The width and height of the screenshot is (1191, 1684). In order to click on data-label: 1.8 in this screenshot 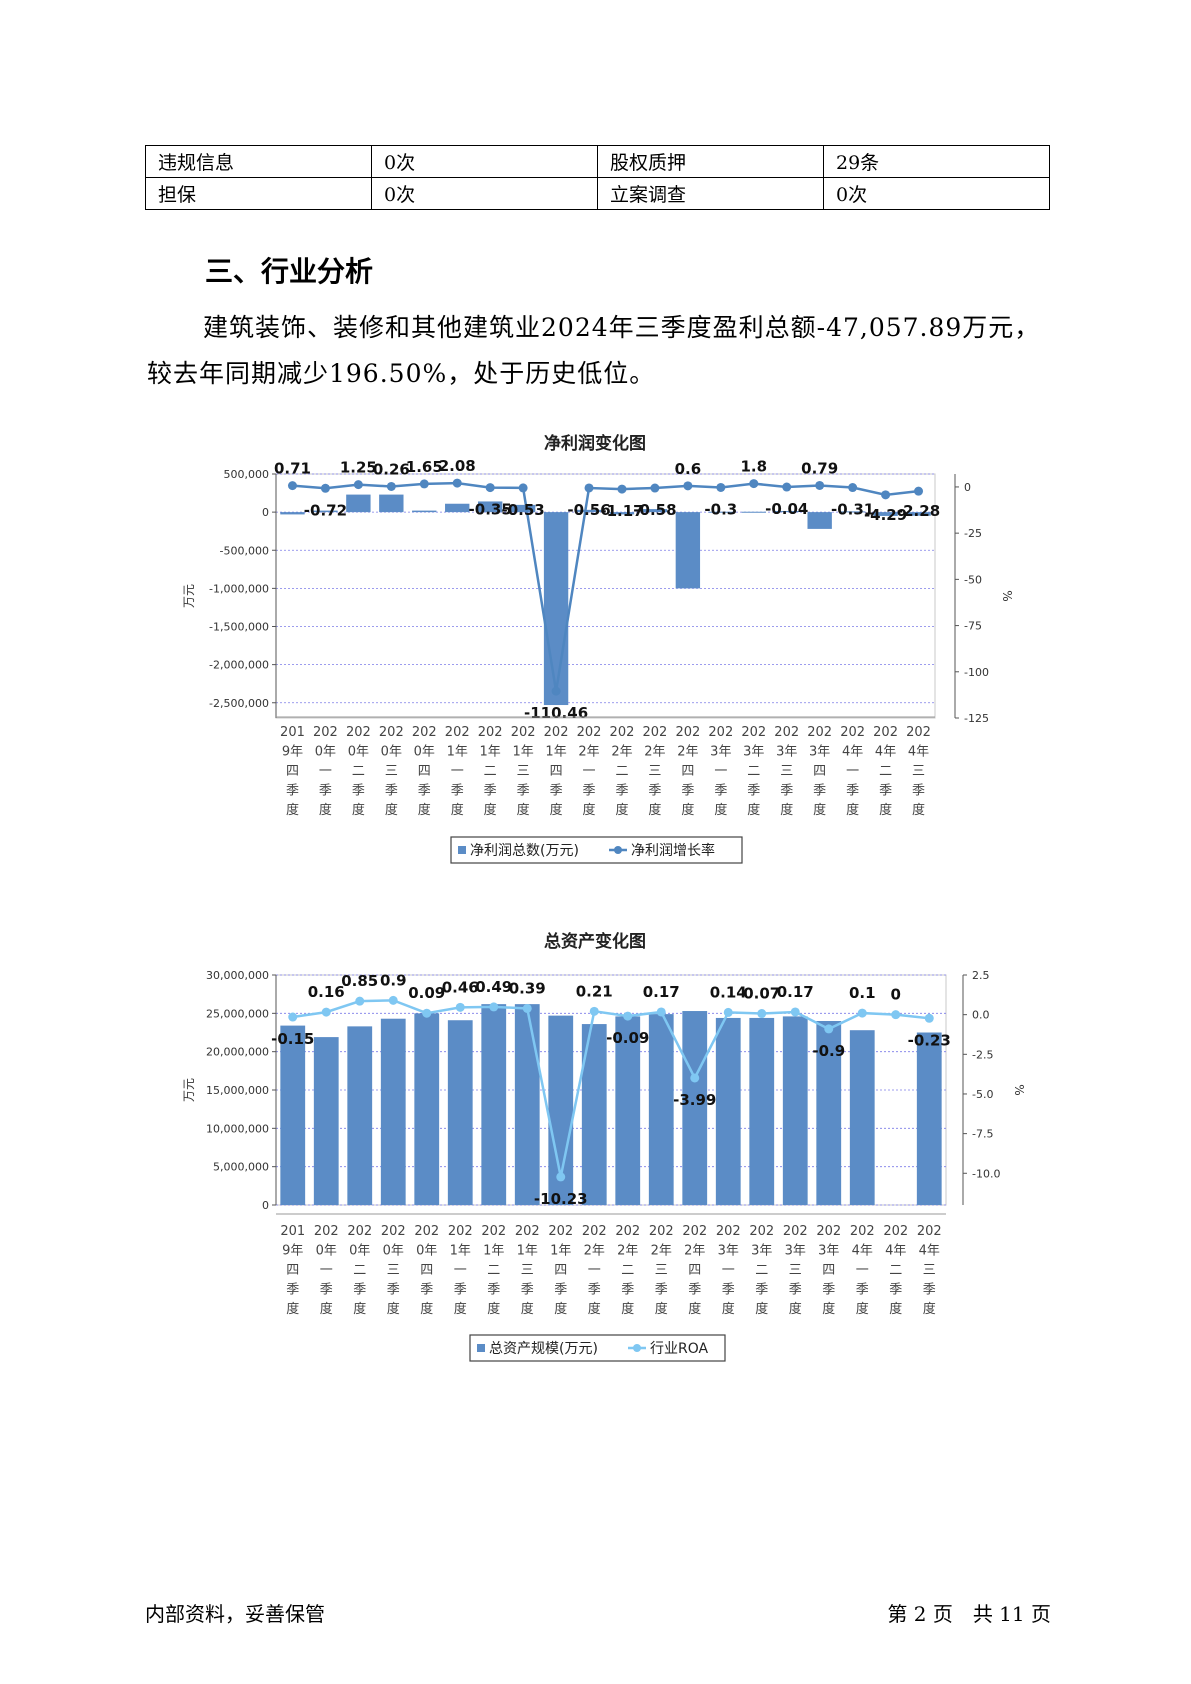, I will do `click(753, 467)`.